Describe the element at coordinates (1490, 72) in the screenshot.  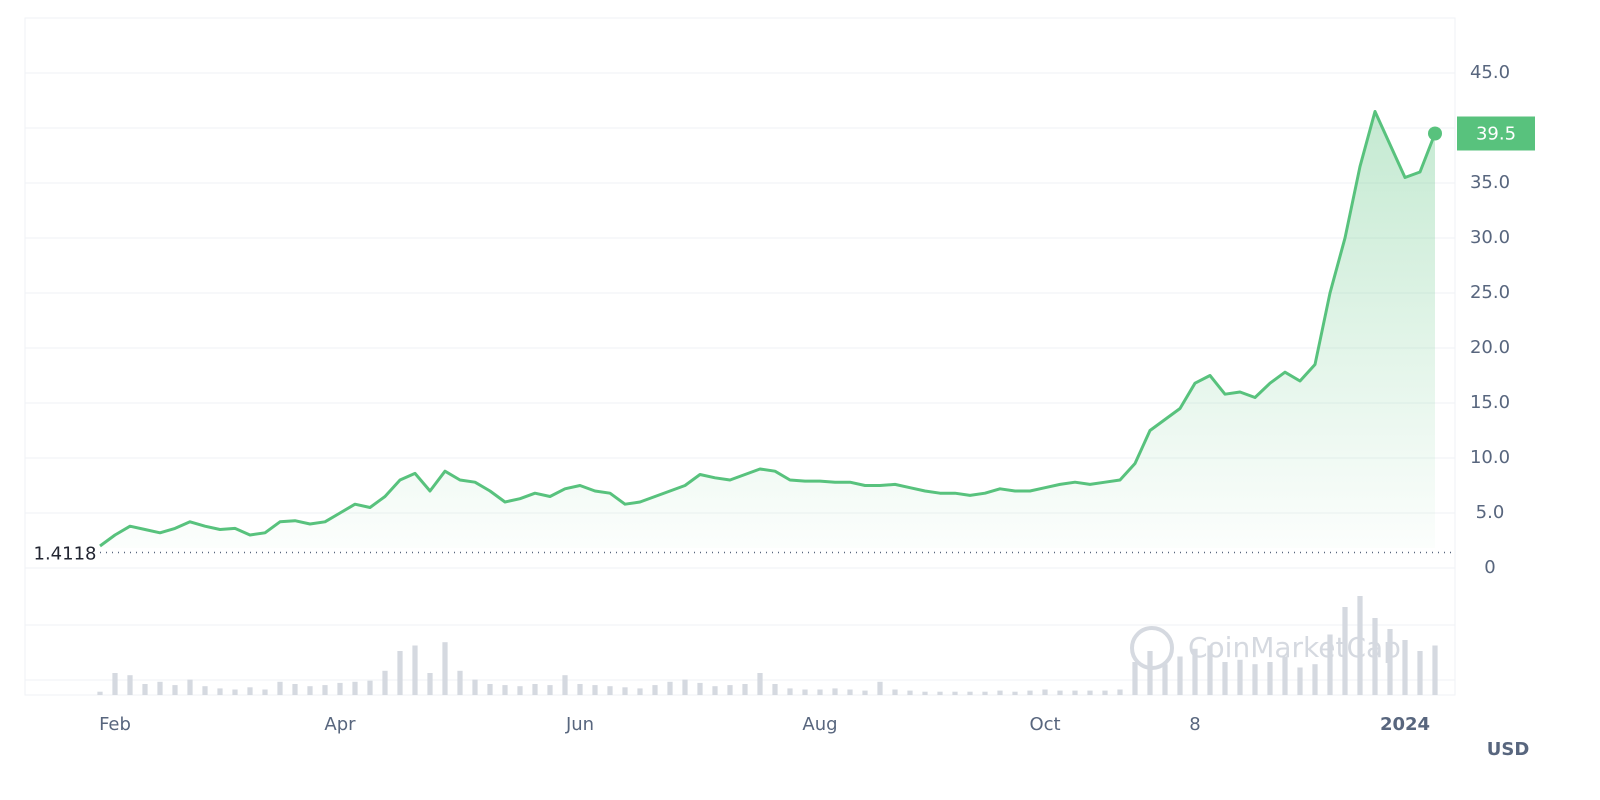
I see `y-tick-label: 45.0` at that location.